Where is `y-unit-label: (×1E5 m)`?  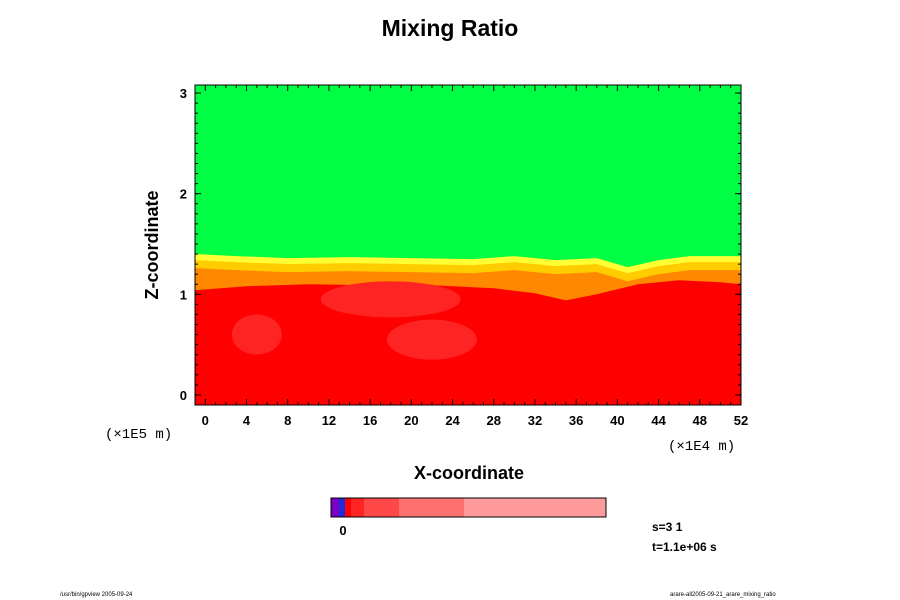 y-unit-label: (×1E5 m) is located at coordinates (138, 435).